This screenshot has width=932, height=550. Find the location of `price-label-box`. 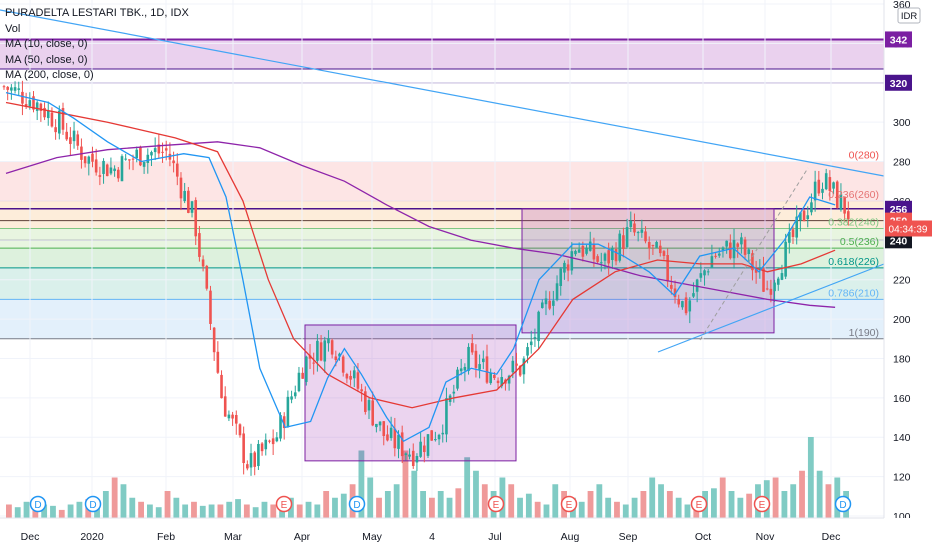

price-label-box is located at coordinates (898, 39).